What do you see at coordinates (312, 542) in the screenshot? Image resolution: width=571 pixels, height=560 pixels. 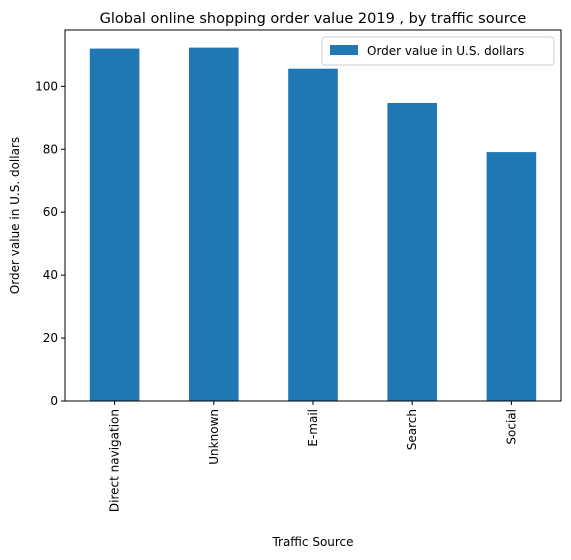 I see `x-axis-label: Traffic Source` at bounding box center [312, 542].